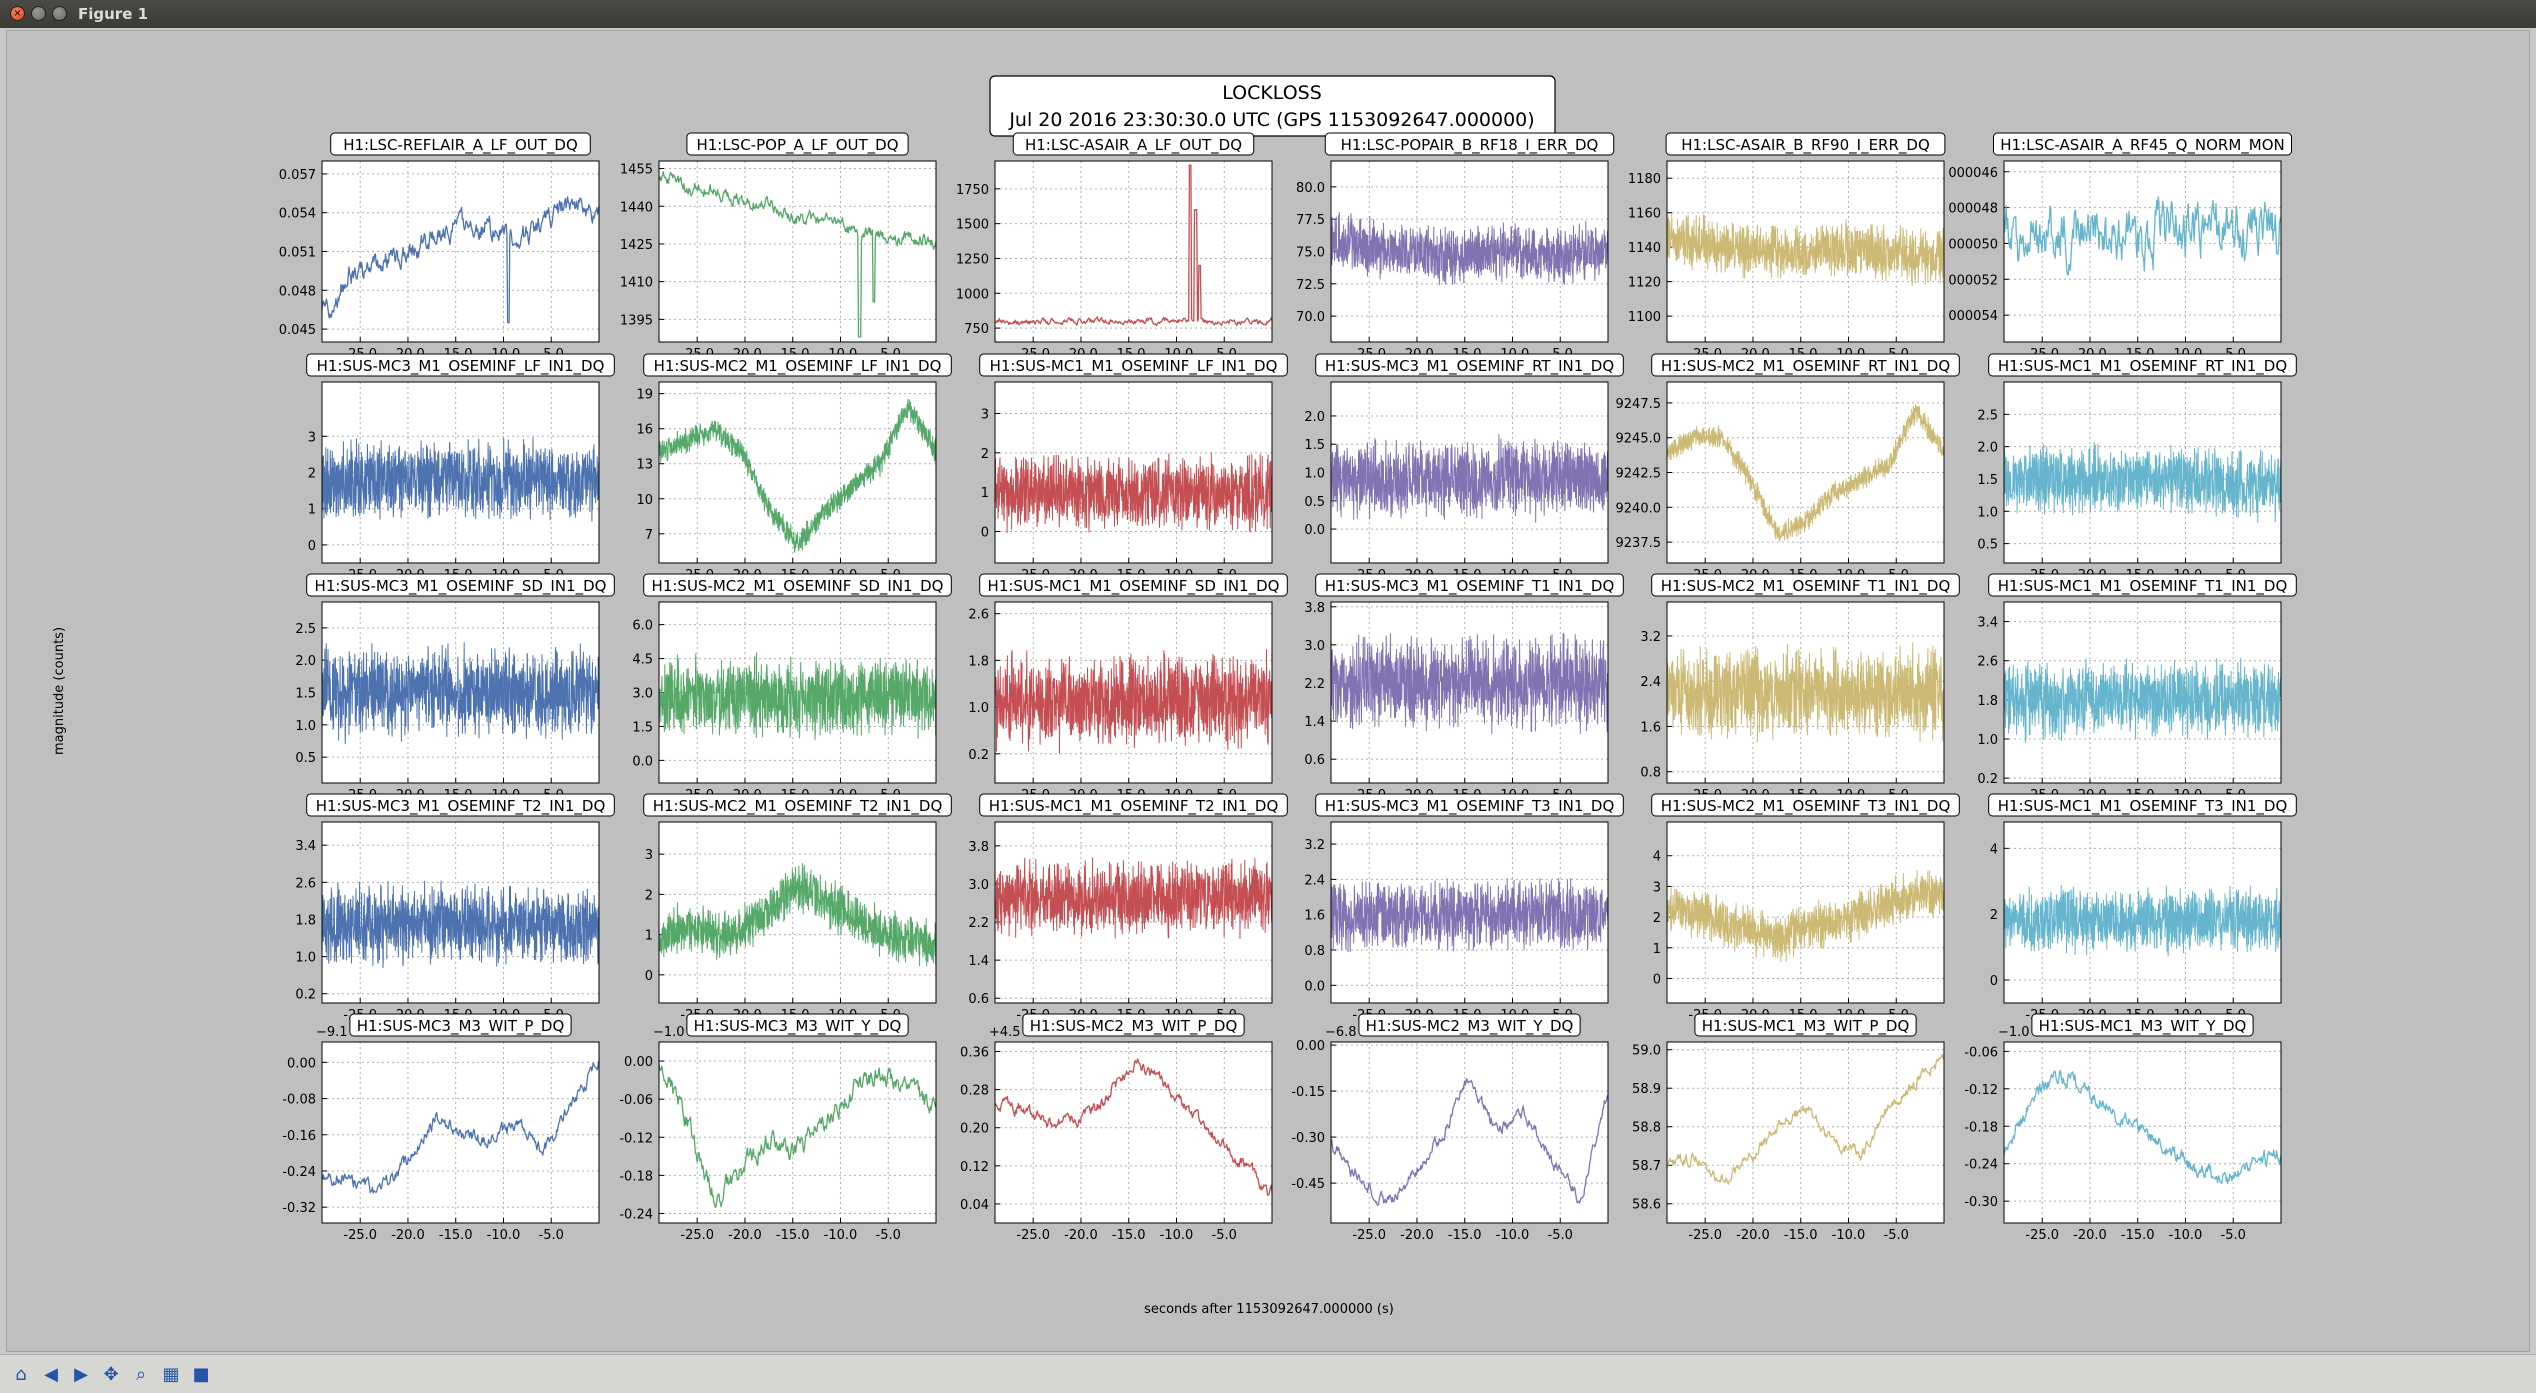 This screenshot has height=1393, width=2536. Describe the element at coordinates (297, 175) in the screenshot. I see `y-tick-label: 0.057` at that location.